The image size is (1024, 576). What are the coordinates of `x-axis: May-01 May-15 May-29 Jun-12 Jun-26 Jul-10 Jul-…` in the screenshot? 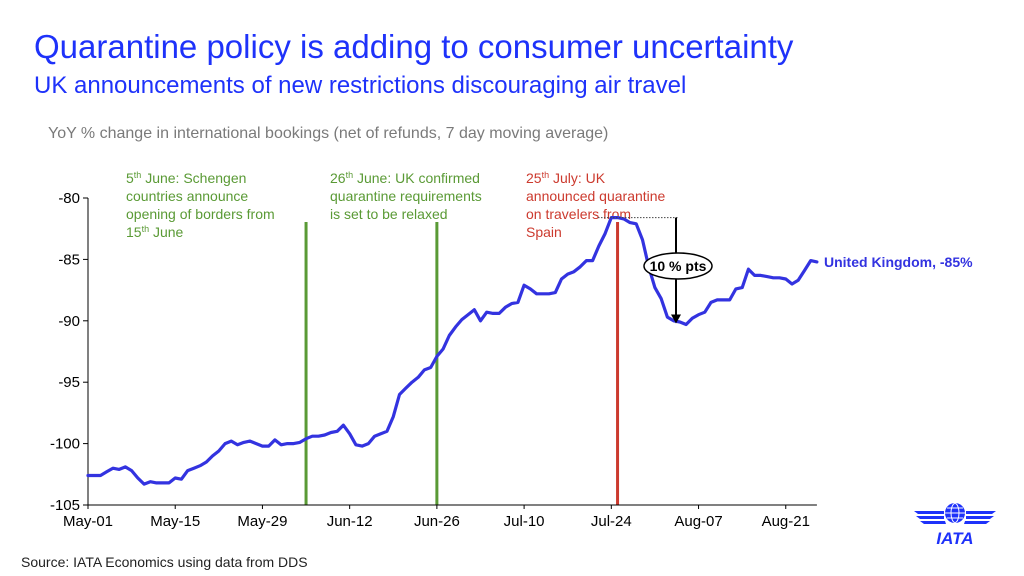 It's located at (440, 517).